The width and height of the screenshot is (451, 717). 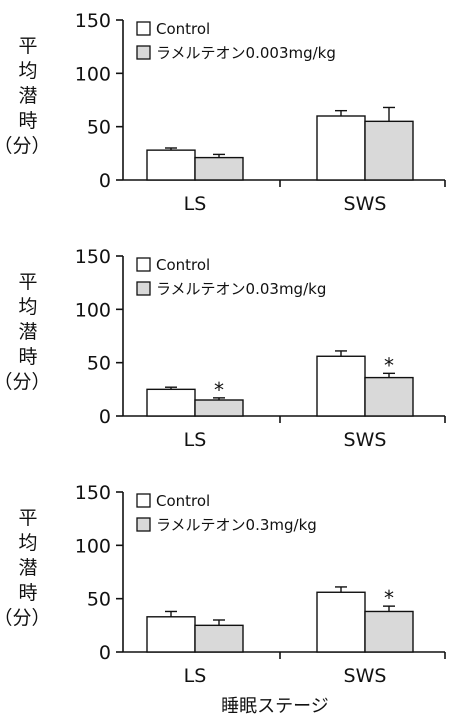 I want to click on x-axis-label: 睡眠ステージ, so click(x=275, y=706).